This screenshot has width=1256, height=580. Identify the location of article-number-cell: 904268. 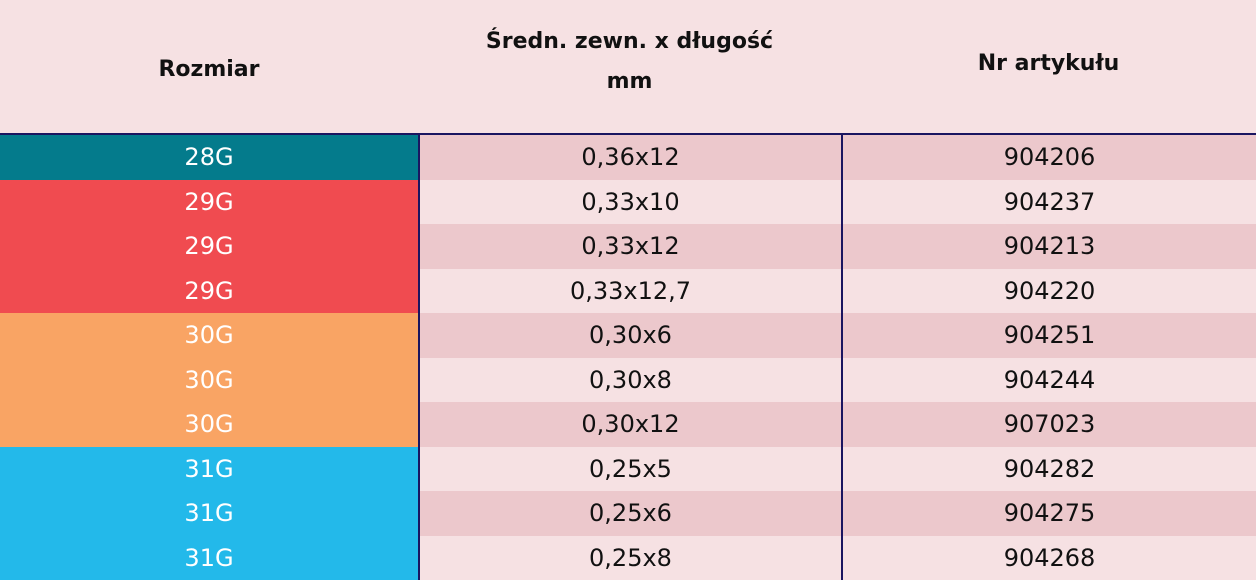
(1049, 557).